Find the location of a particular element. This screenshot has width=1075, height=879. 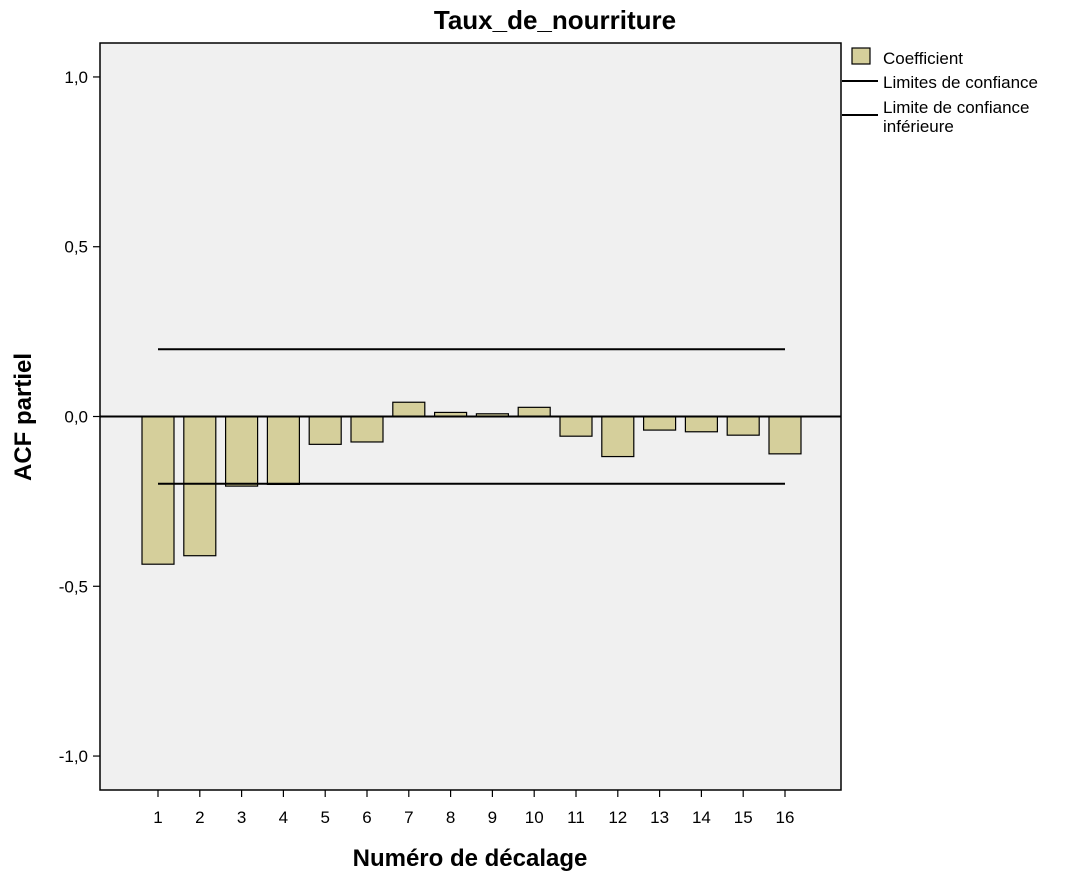

x-tick-label: 12 is located at coordinates (617, 817).